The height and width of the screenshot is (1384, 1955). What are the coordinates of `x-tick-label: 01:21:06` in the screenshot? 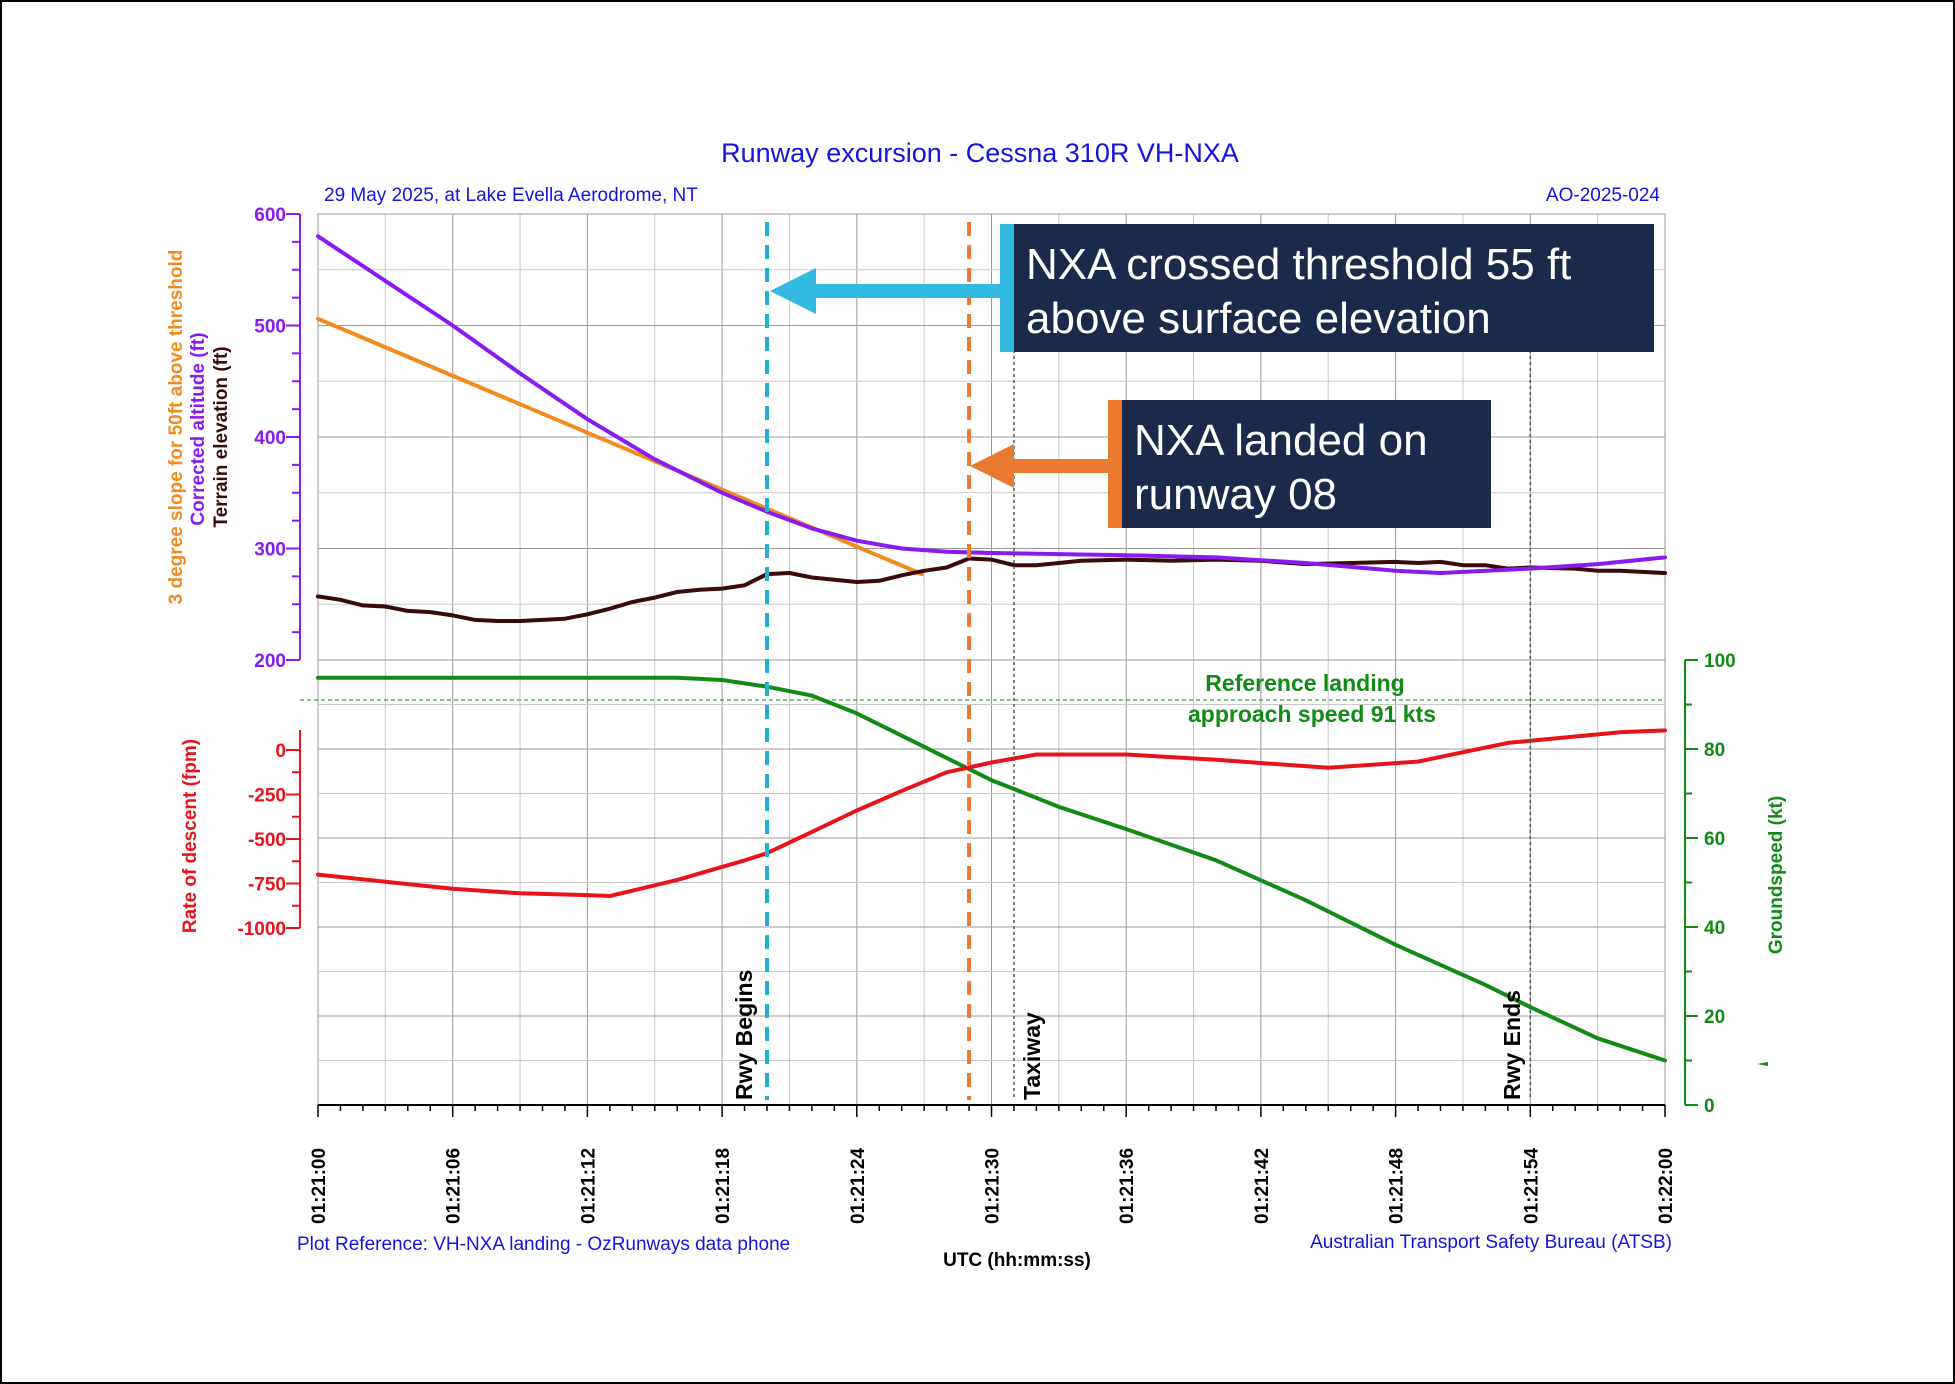 It's located at (454, 1186).